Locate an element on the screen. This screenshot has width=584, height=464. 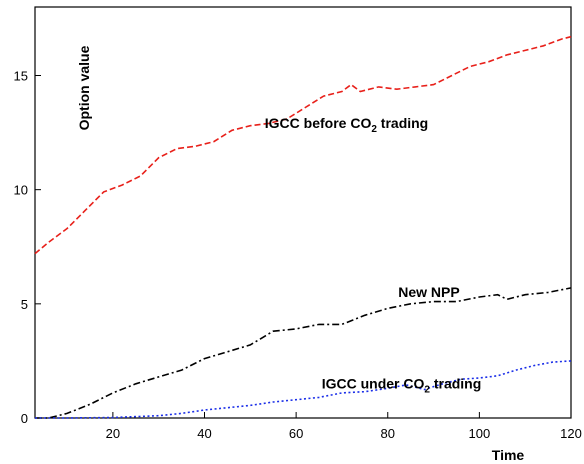
series-label-text: New NPP is located at coordinates (428, 292).